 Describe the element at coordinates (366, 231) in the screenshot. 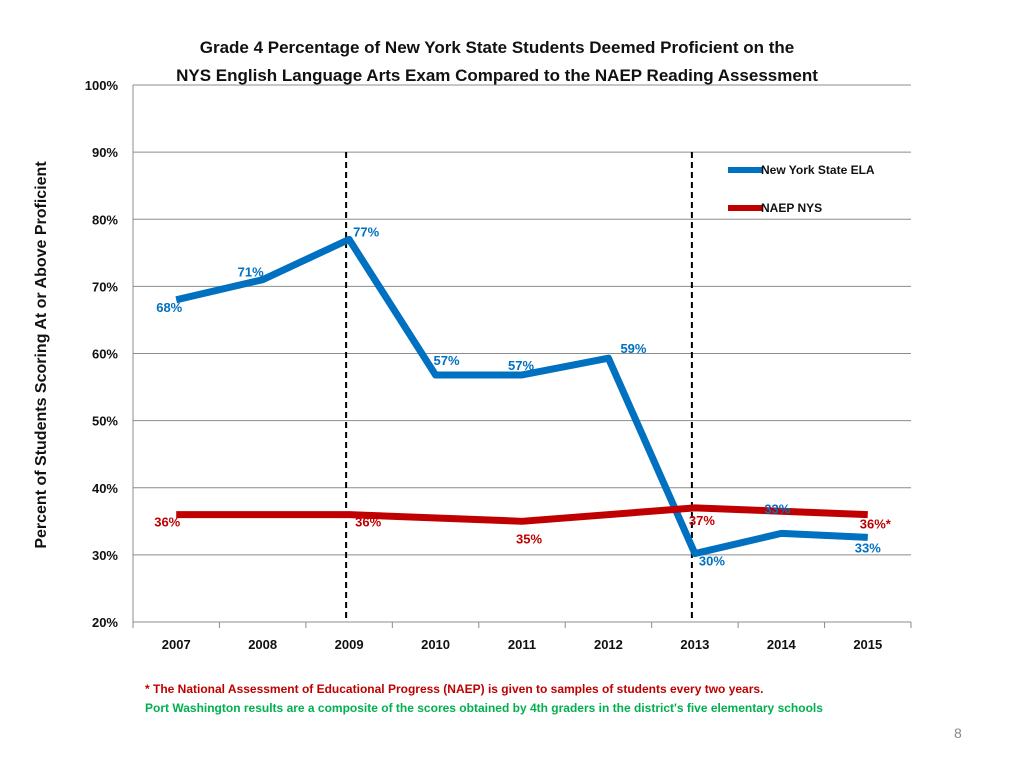

I see `data-label: 77%` at that location.